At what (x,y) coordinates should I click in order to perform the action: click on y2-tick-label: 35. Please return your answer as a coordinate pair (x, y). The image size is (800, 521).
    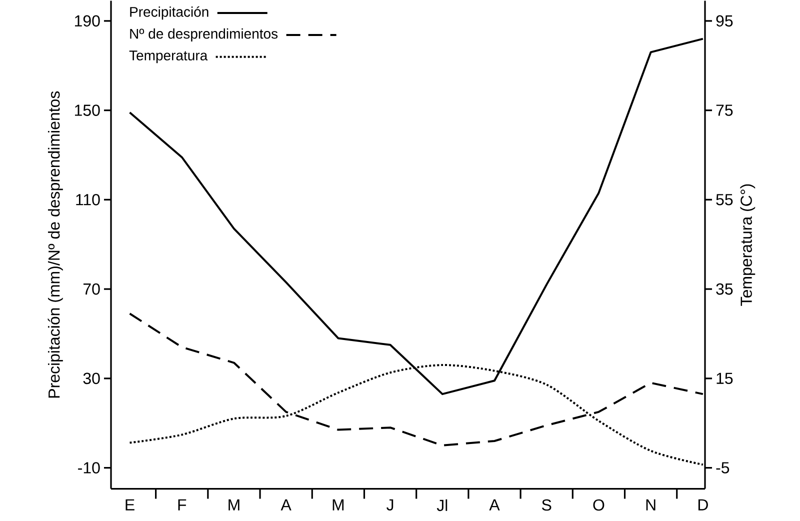
    Looking at the image, I should click on (724, 289).